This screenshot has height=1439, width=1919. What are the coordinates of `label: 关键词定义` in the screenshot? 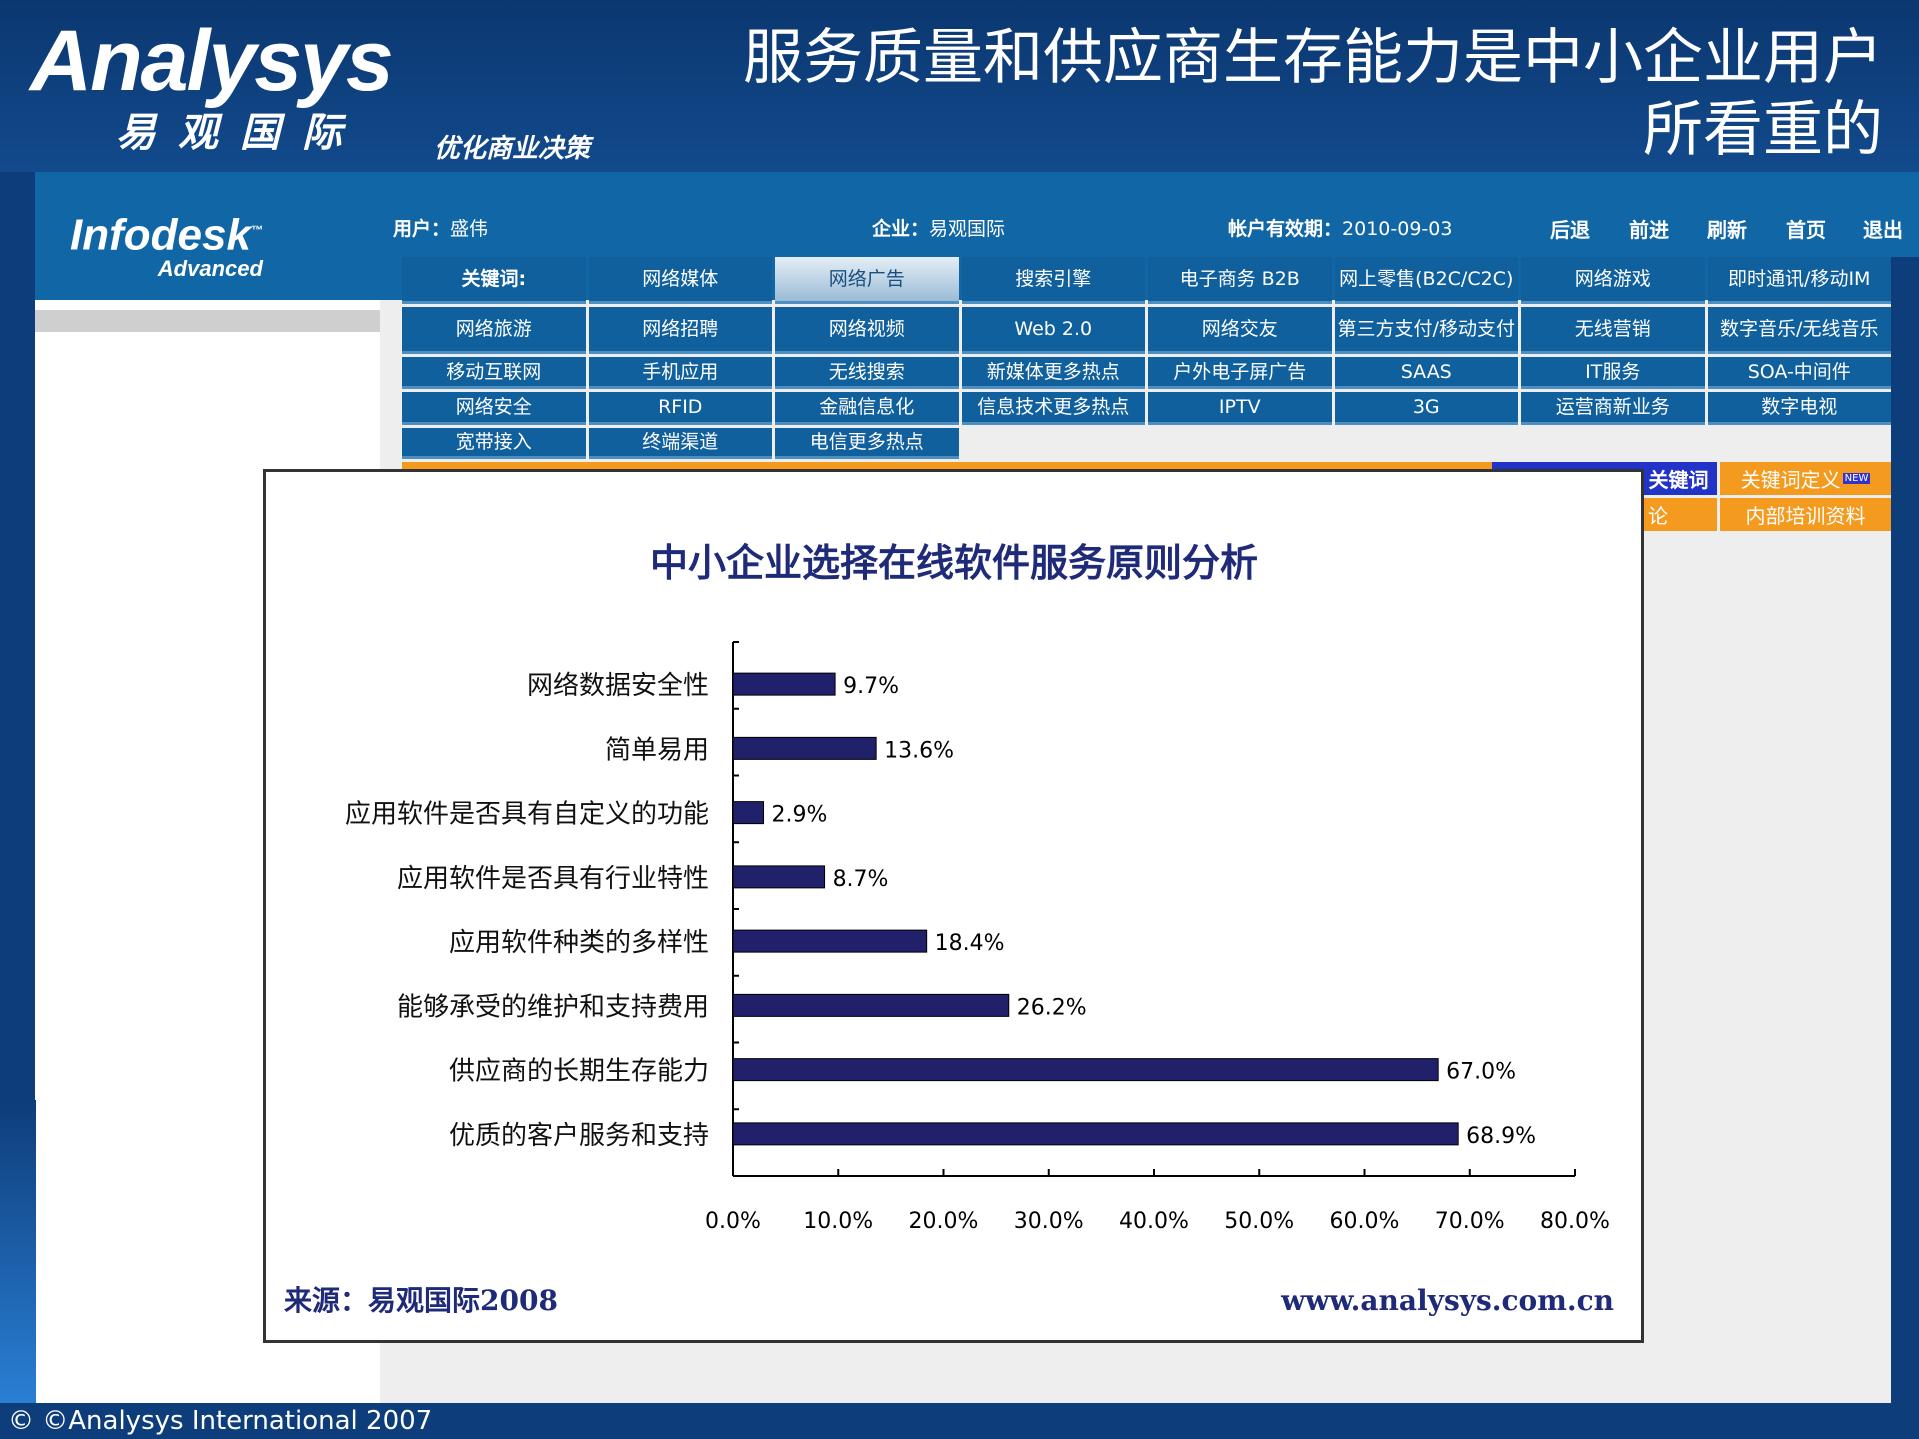 It's located at (1790, 480).